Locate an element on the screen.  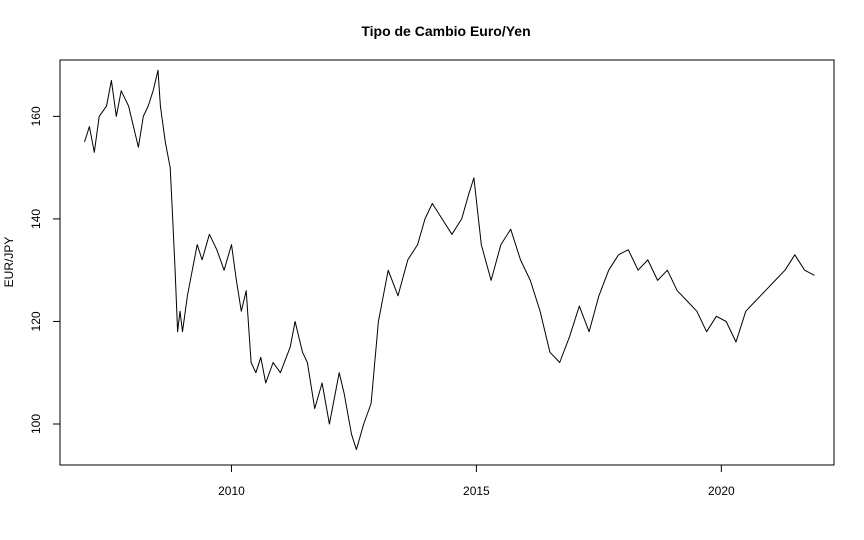
y-tick-label: 100 is located at coordinates (36, 424).